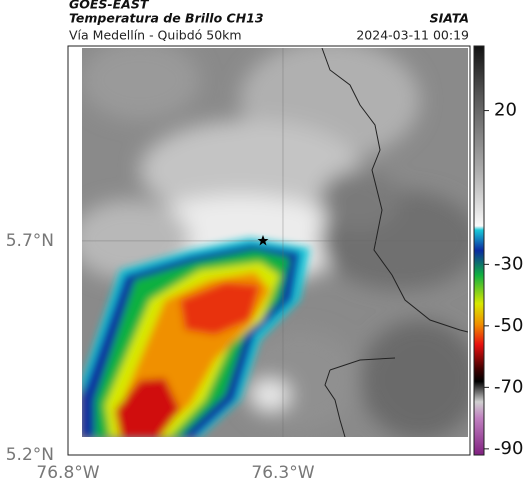 The height and width of the screenshot is (495, 526). Describe the element at coordinates (508, 263) in the screenshot. I see `colorbar-tick-label: -30` at that location.